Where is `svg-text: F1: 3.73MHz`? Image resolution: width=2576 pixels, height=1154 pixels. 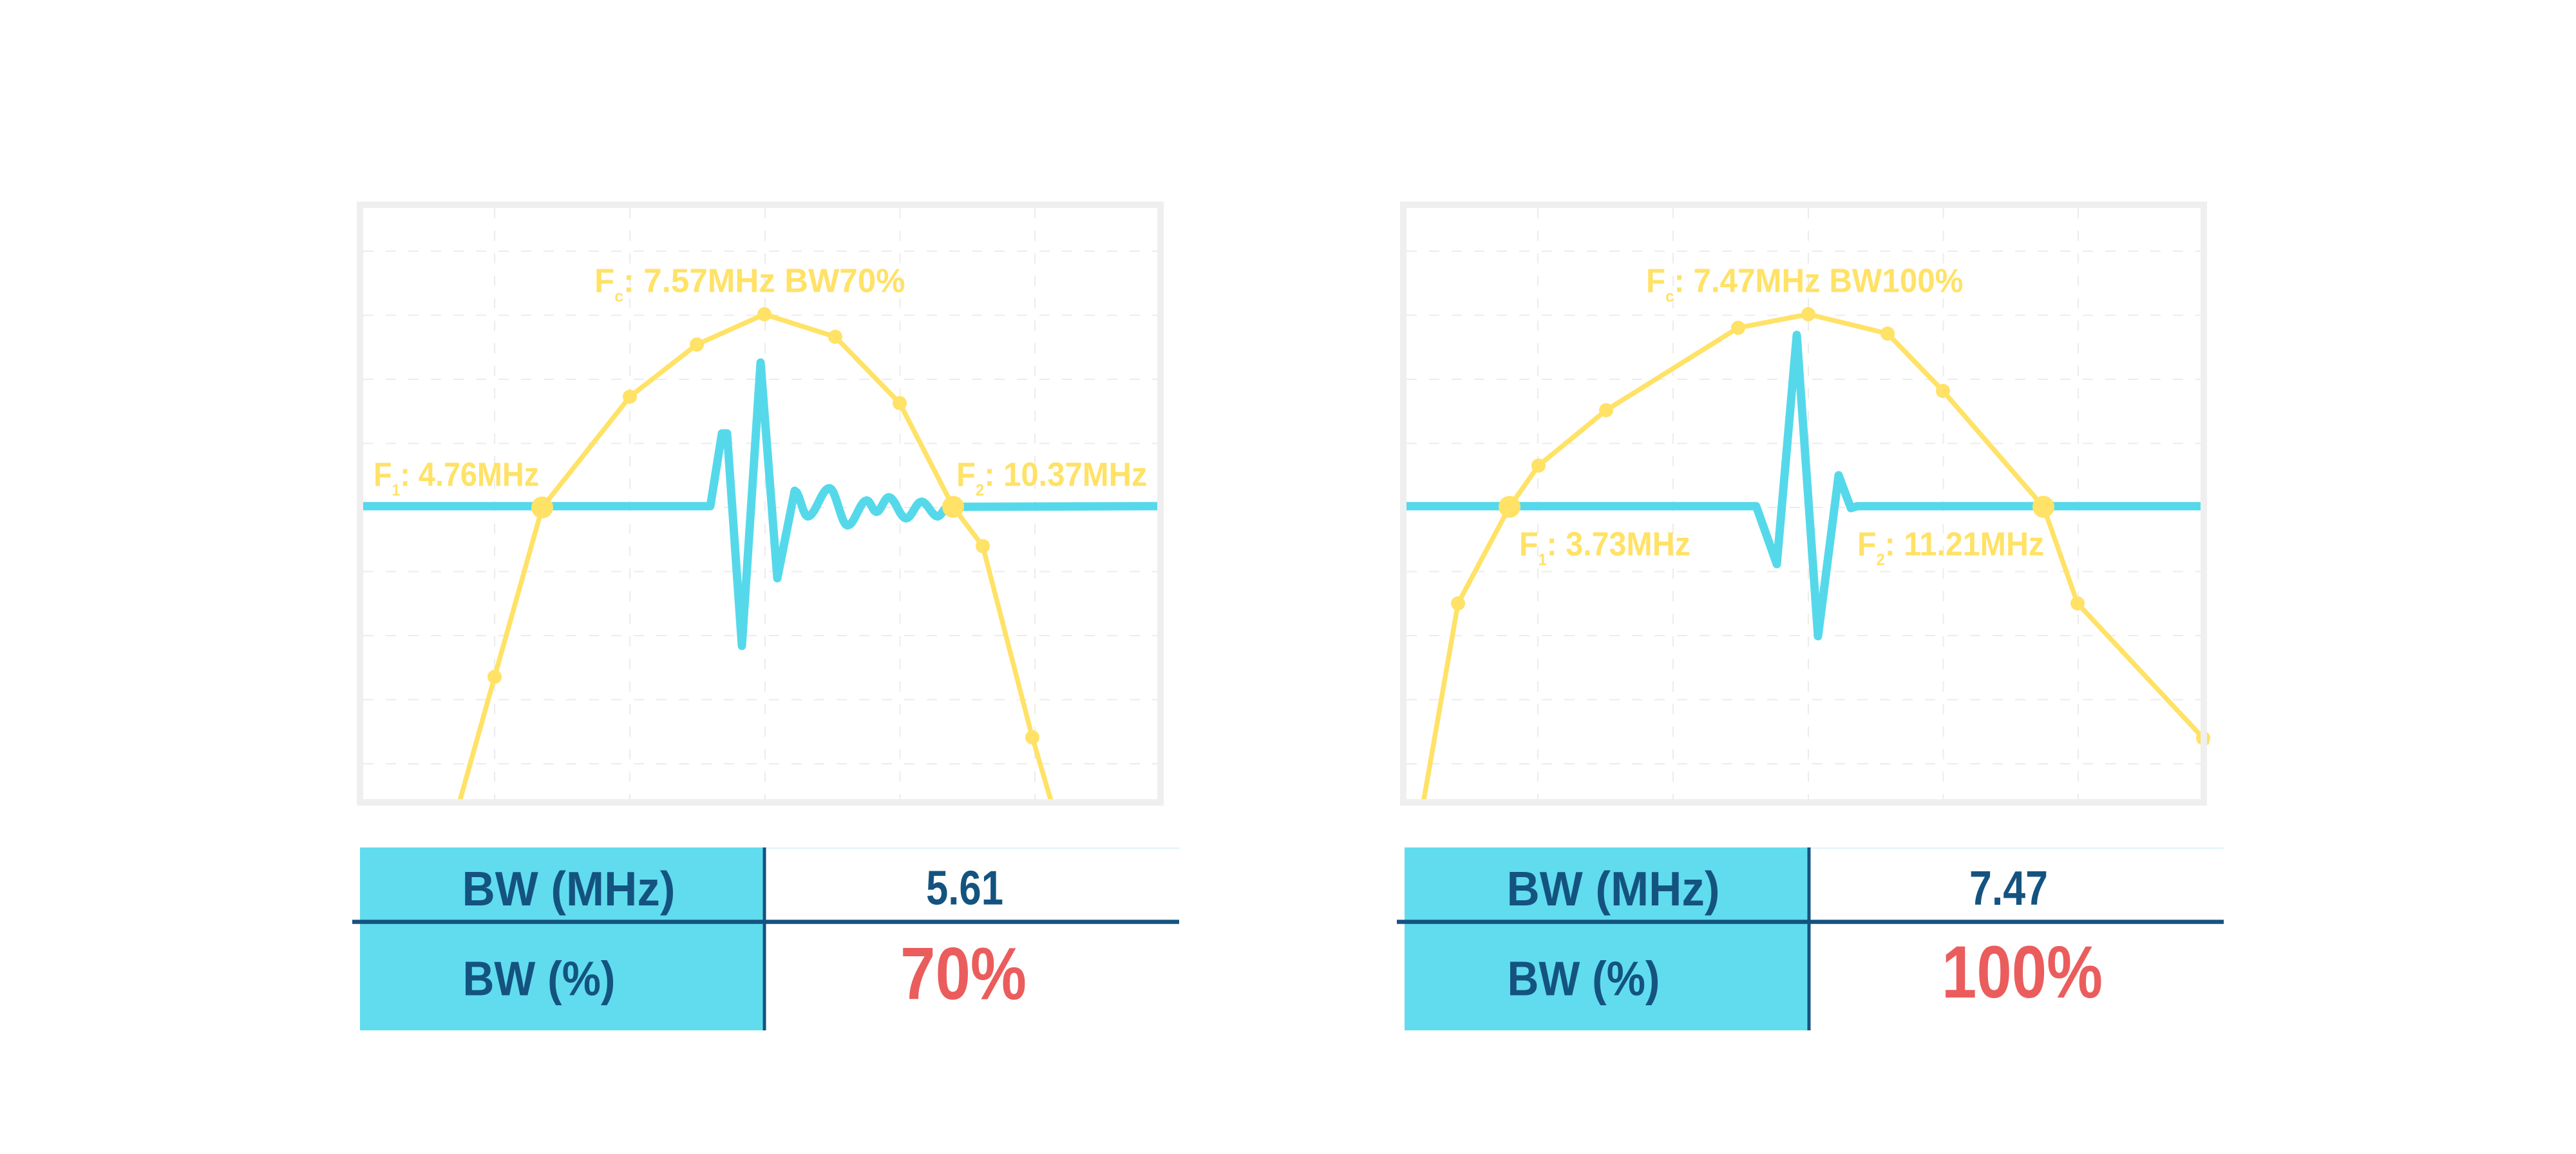 svg-text: F1: 3.73MHz is located at coordinates (1605, 547).